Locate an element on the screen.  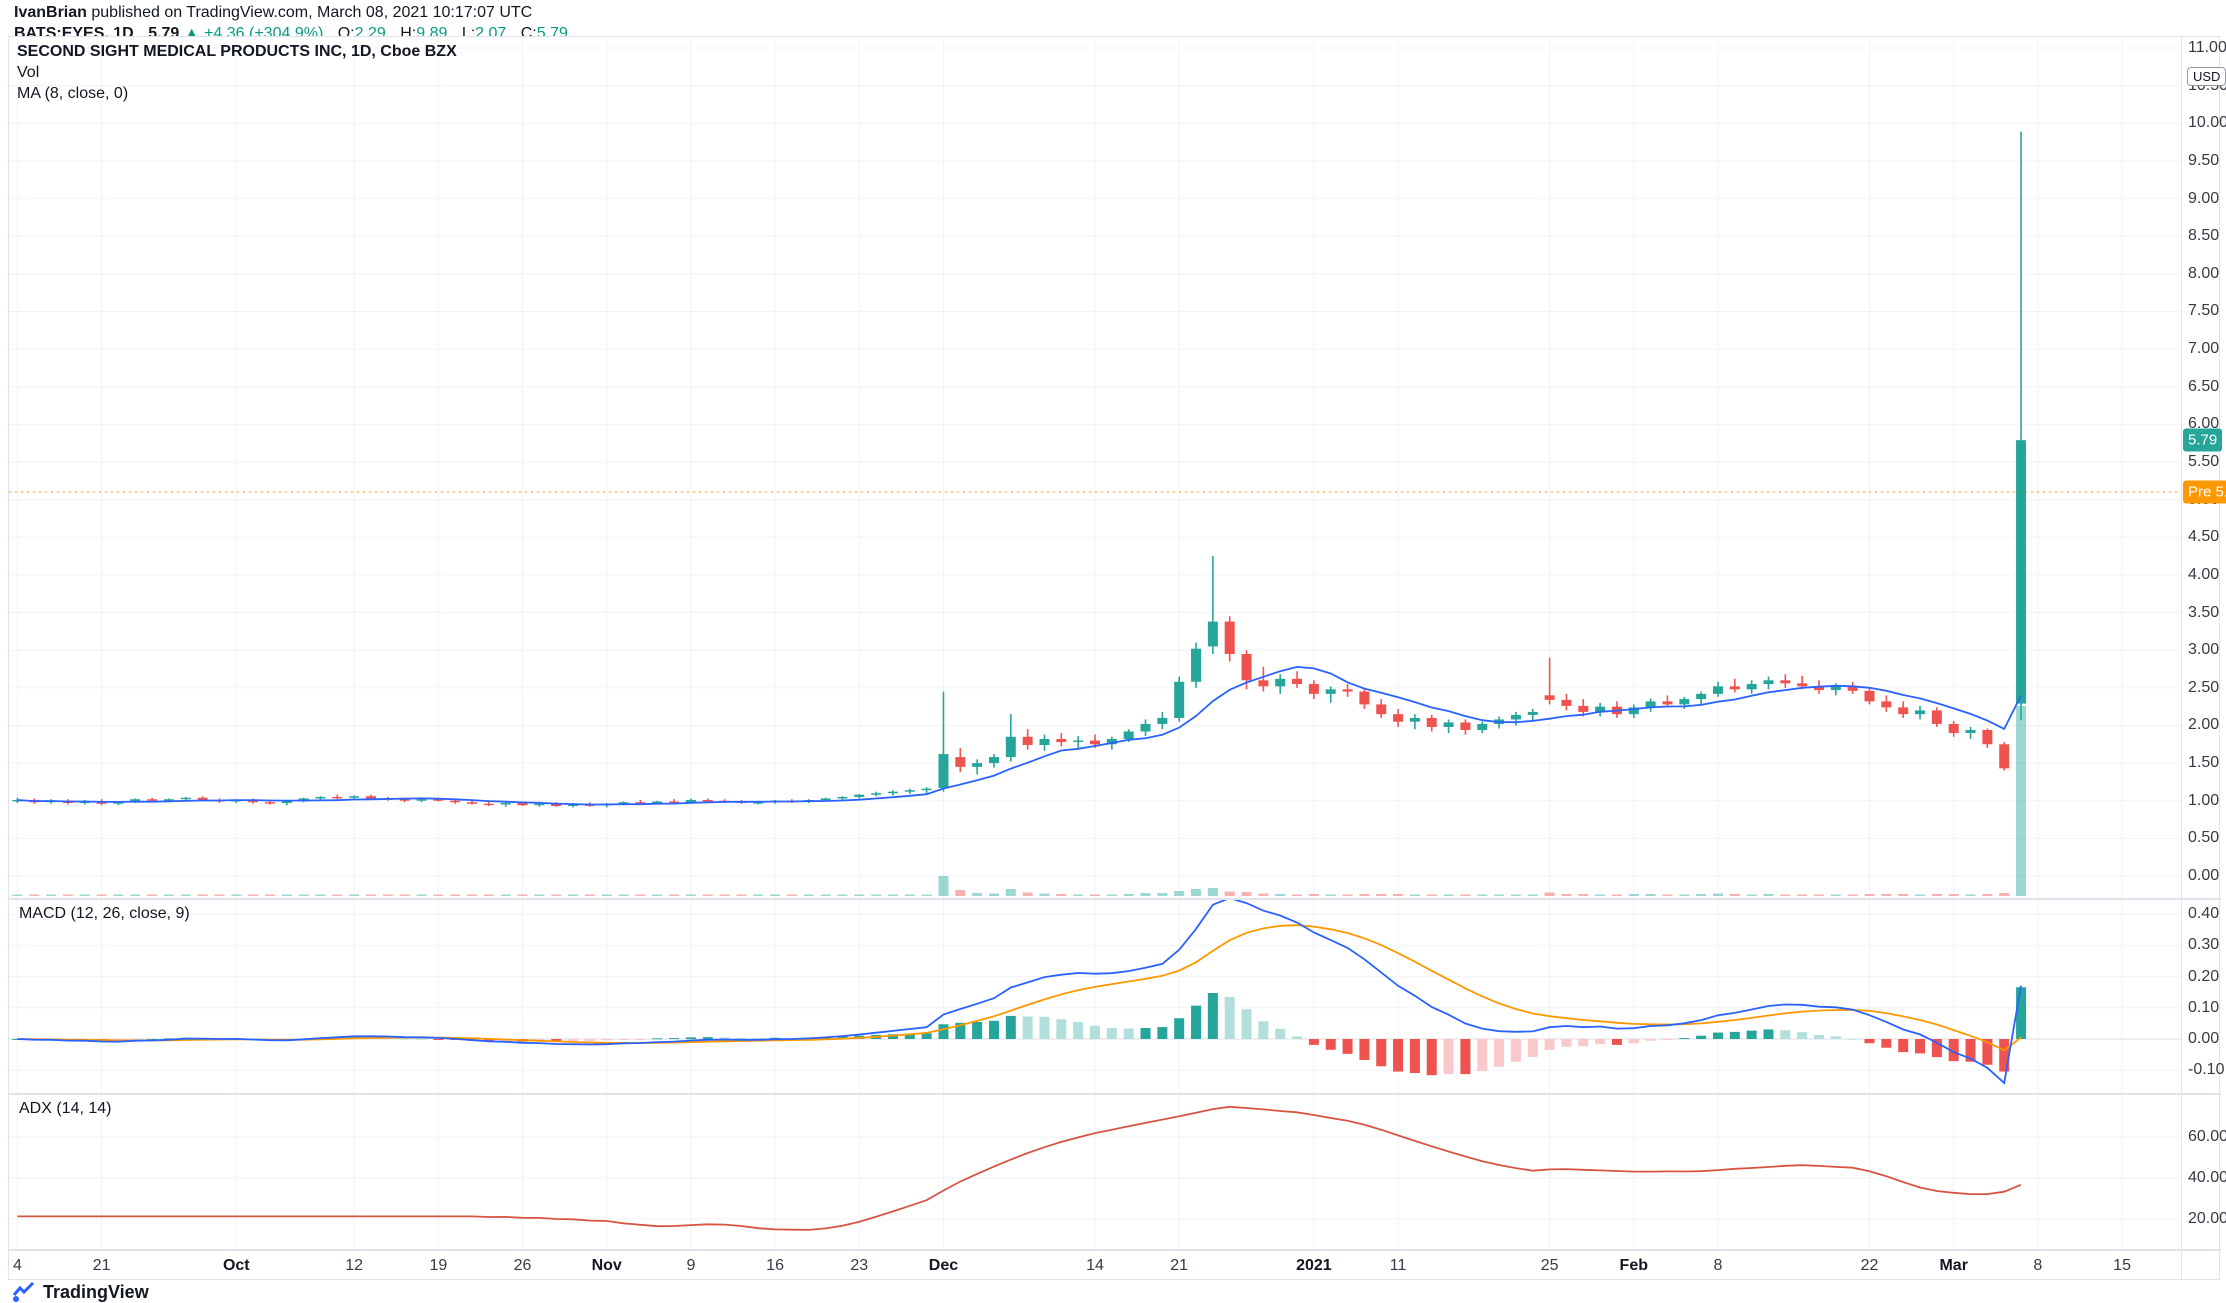
time-tick: 2021 is located at coordinates (1314, 1265).